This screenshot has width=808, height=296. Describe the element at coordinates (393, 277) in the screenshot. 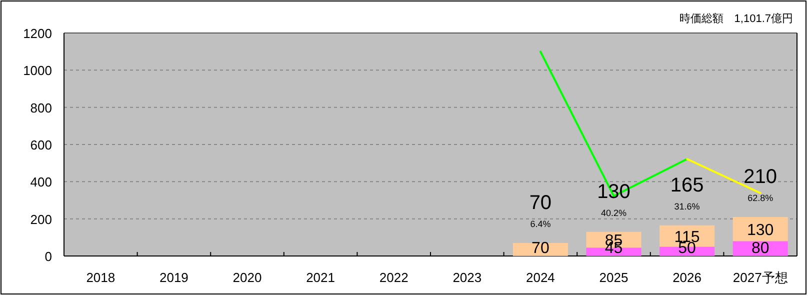

I see `x-tick-label: 2022` at that location.